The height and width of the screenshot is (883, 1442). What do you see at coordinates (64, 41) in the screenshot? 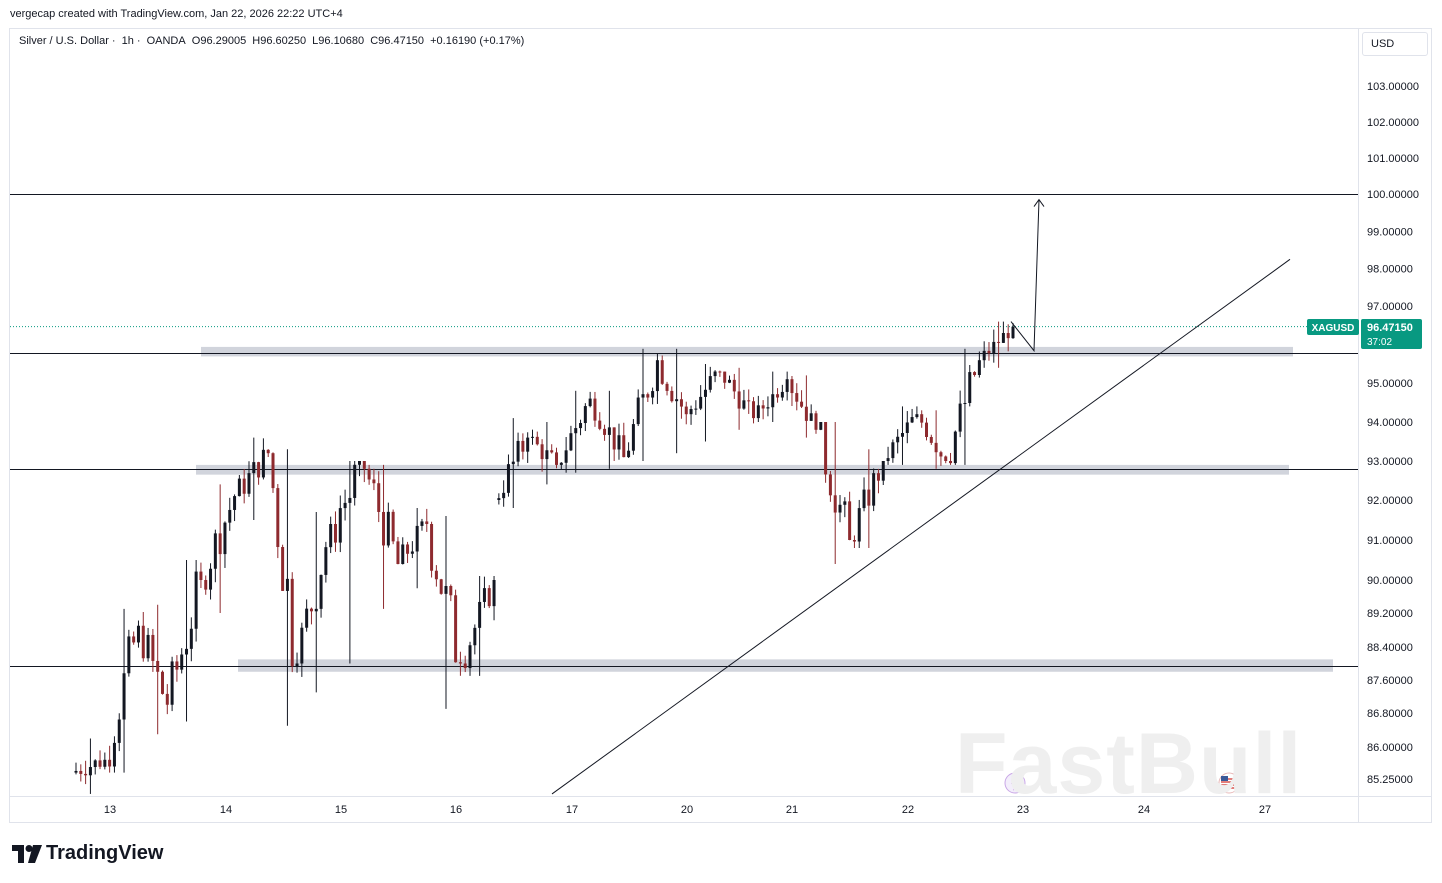
I see `symbol-name: Silver / U.S. Dollar` at bounding box center [64, 41].